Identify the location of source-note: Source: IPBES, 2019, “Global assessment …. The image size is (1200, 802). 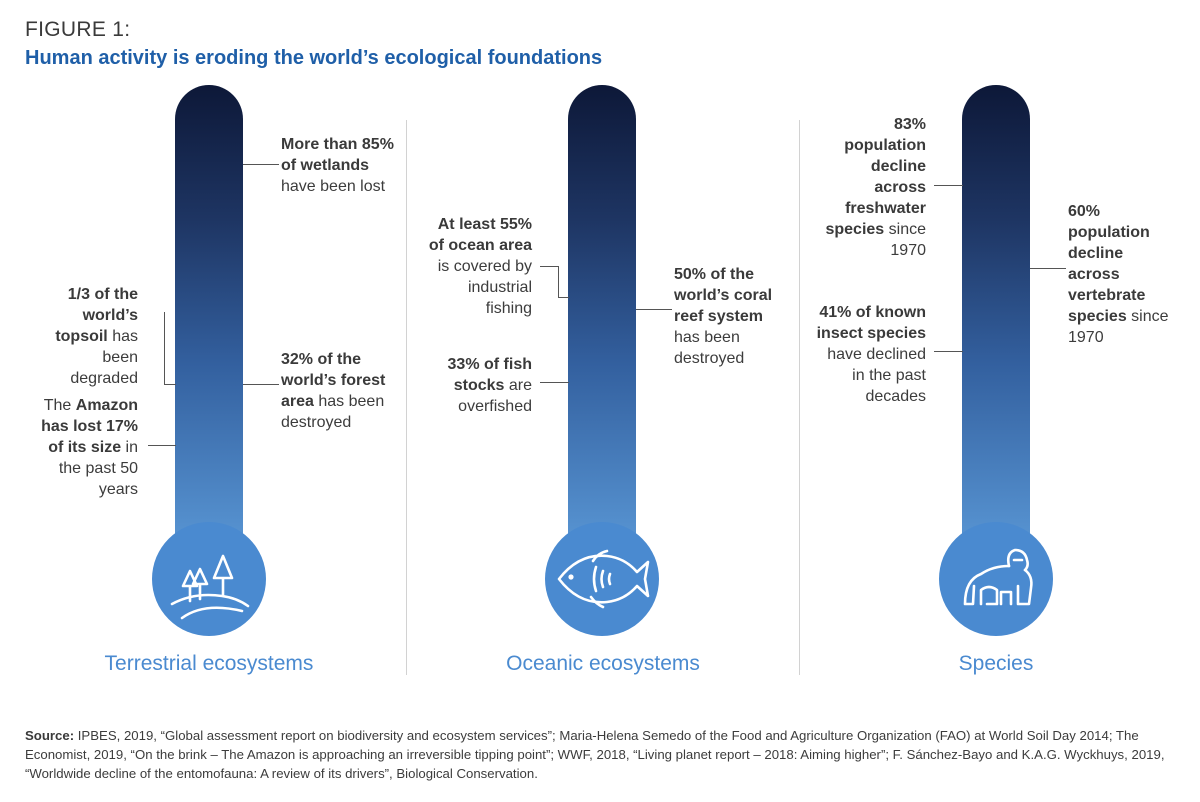
(600, 754).